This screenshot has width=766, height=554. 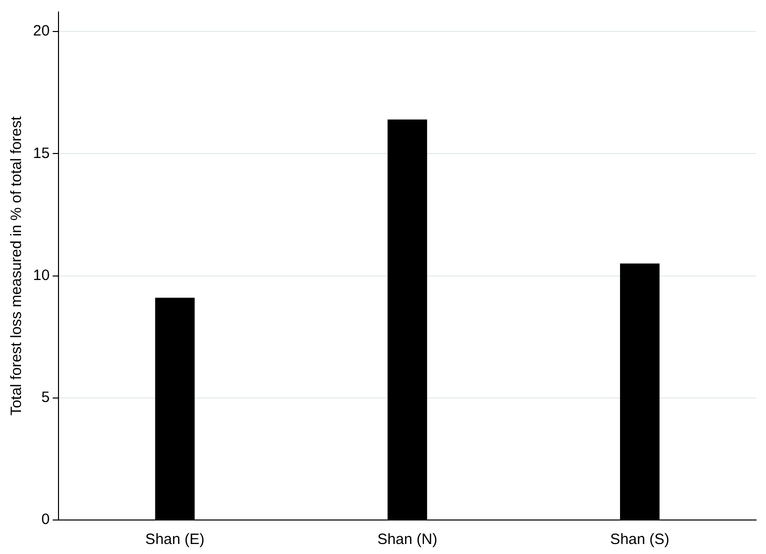 I want to click on y-tick-label: 5, so click(x=45, y=397).